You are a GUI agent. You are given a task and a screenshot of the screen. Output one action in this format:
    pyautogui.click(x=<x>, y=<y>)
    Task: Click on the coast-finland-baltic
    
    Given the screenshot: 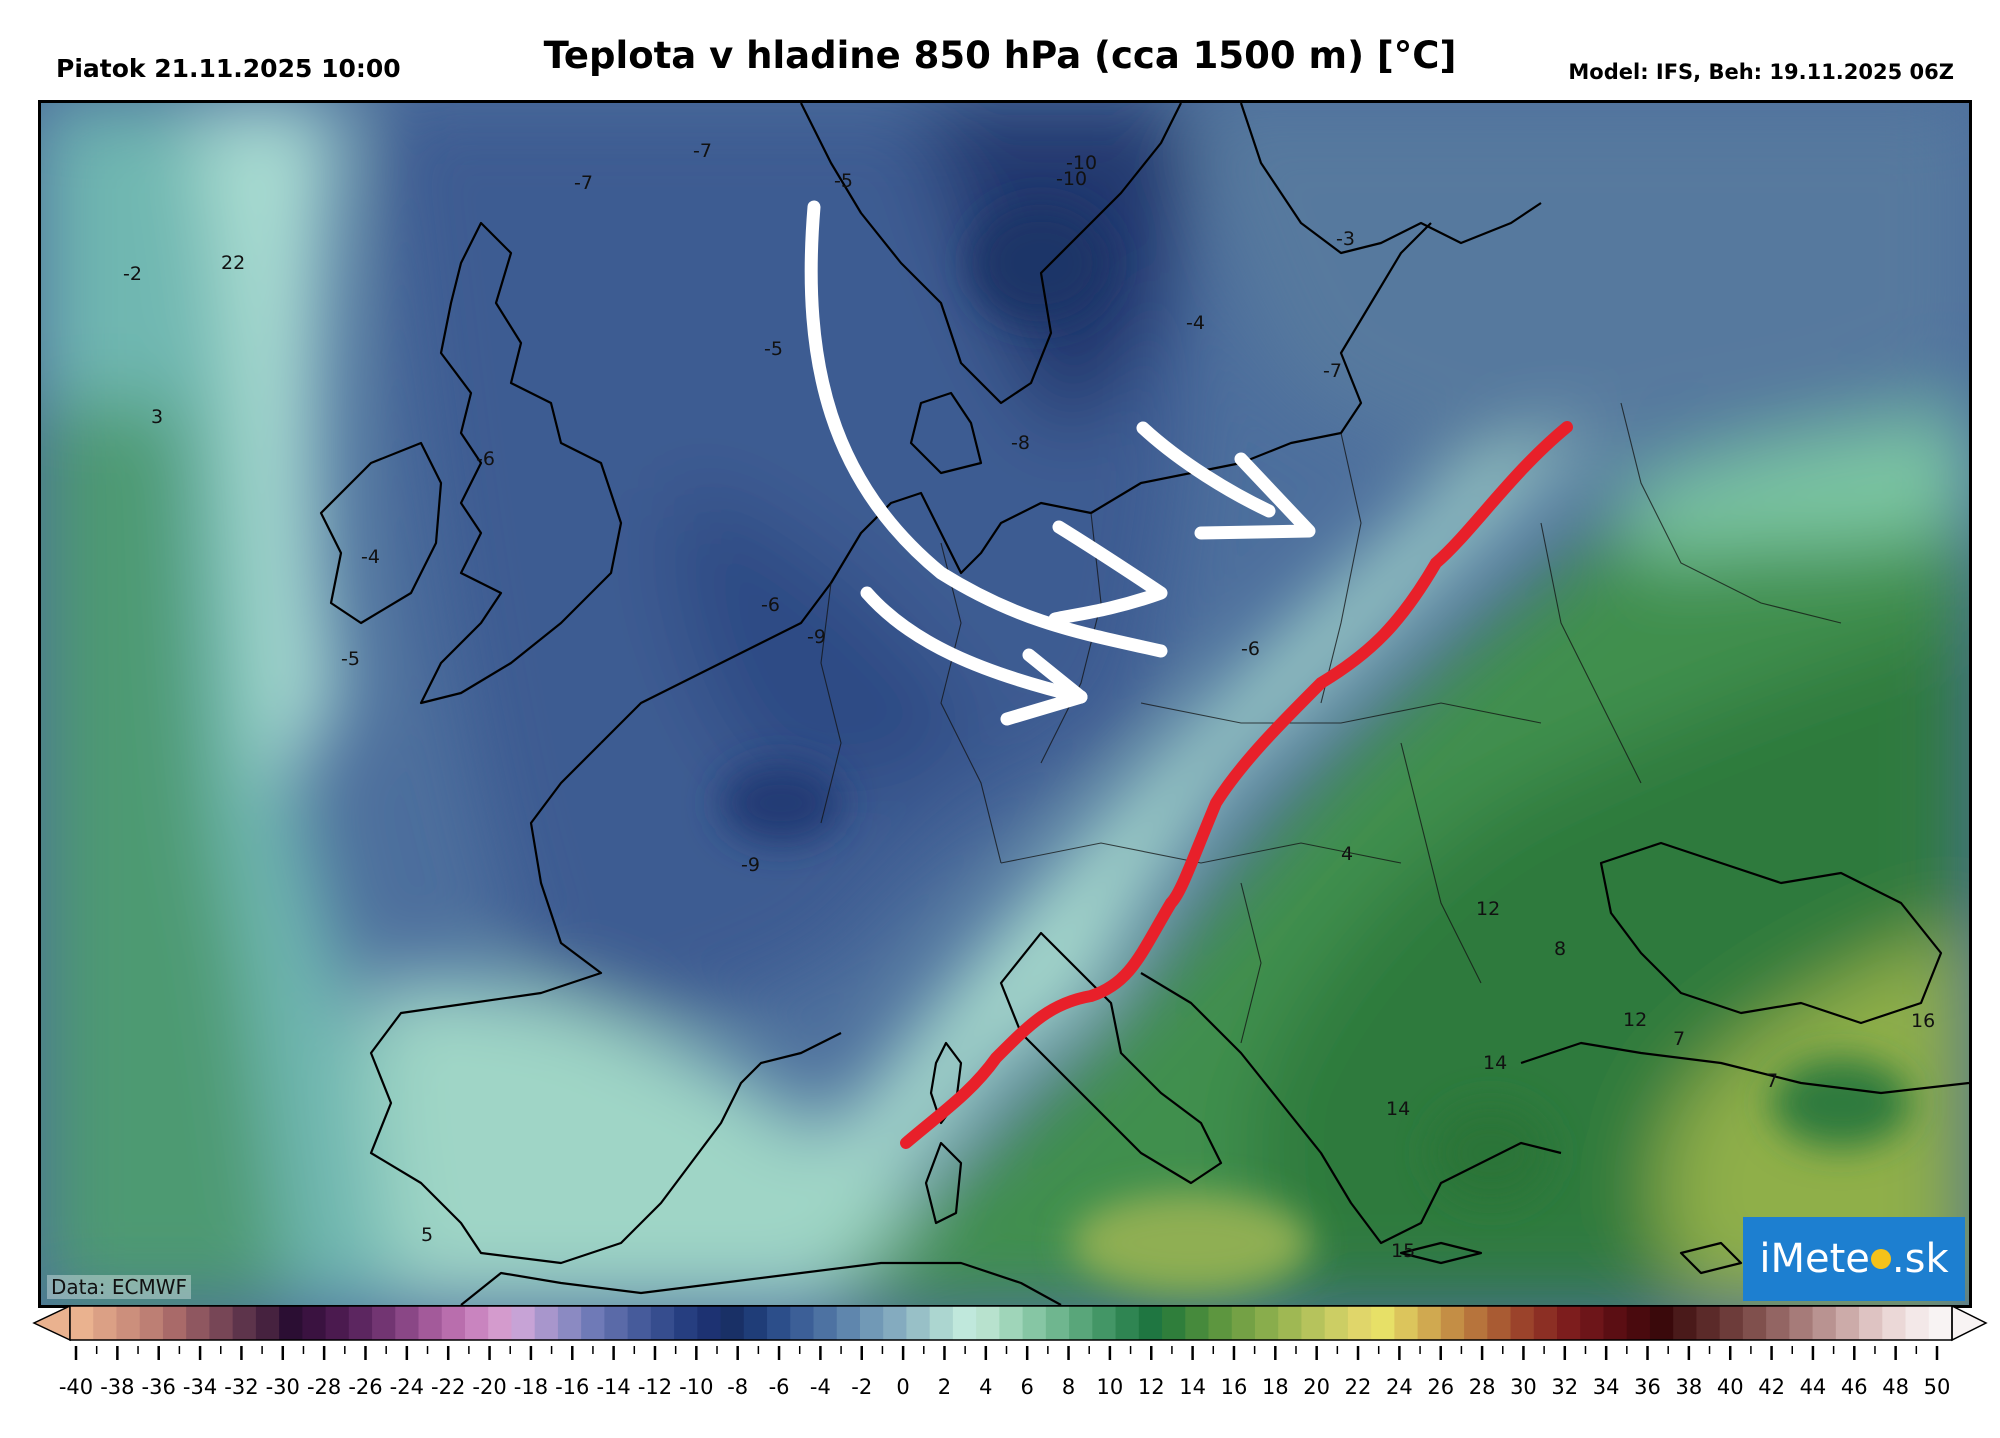 What is the action you would take?
    pyautogui.click(x=1390, y=179)
    